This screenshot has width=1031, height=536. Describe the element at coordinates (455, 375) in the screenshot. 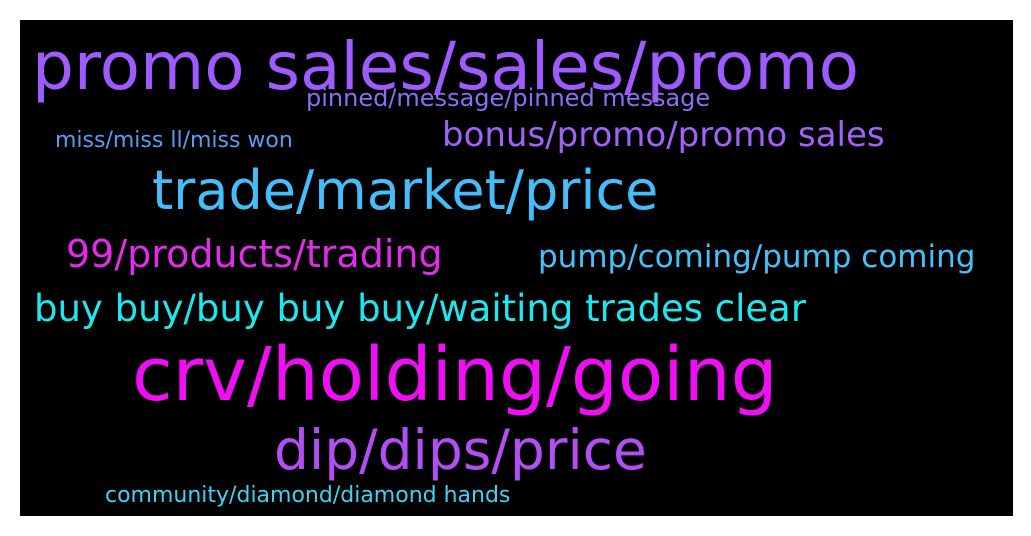

I see `word-crv-holding-going: crv/holding/going` at that location.